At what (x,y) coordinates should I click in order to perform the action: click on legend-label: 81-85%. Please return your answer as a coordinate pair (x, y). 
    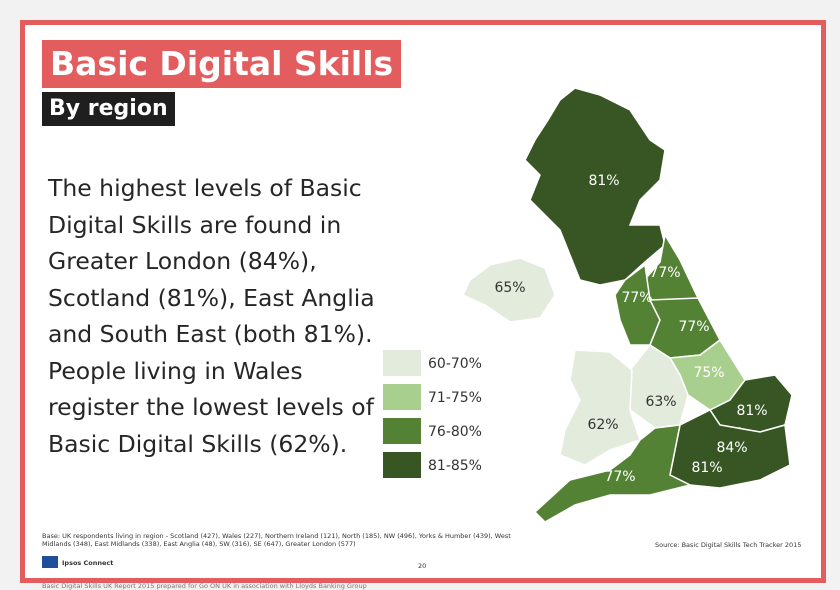
    Looking at the image, I should click on (455, 466).